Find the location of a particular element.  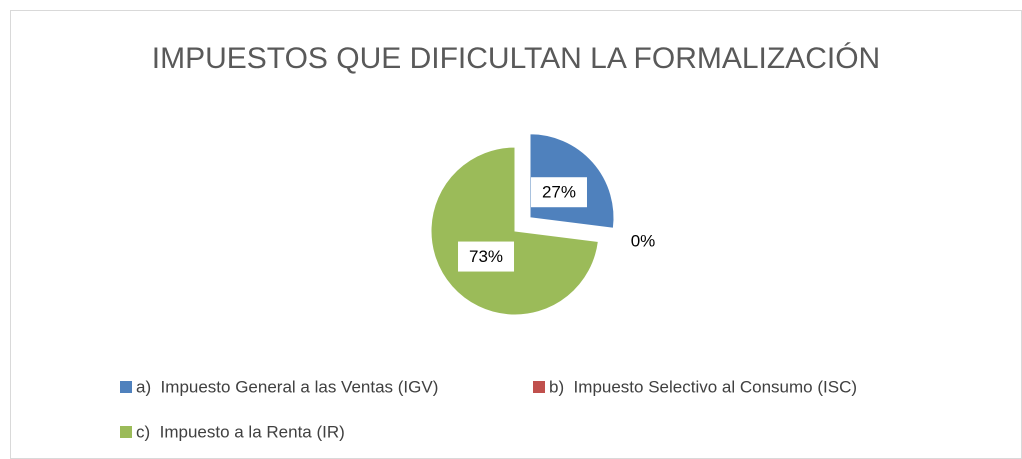

legend-label: c) Impuesto a la Renta (IR) is located at coordinates (240, 431).